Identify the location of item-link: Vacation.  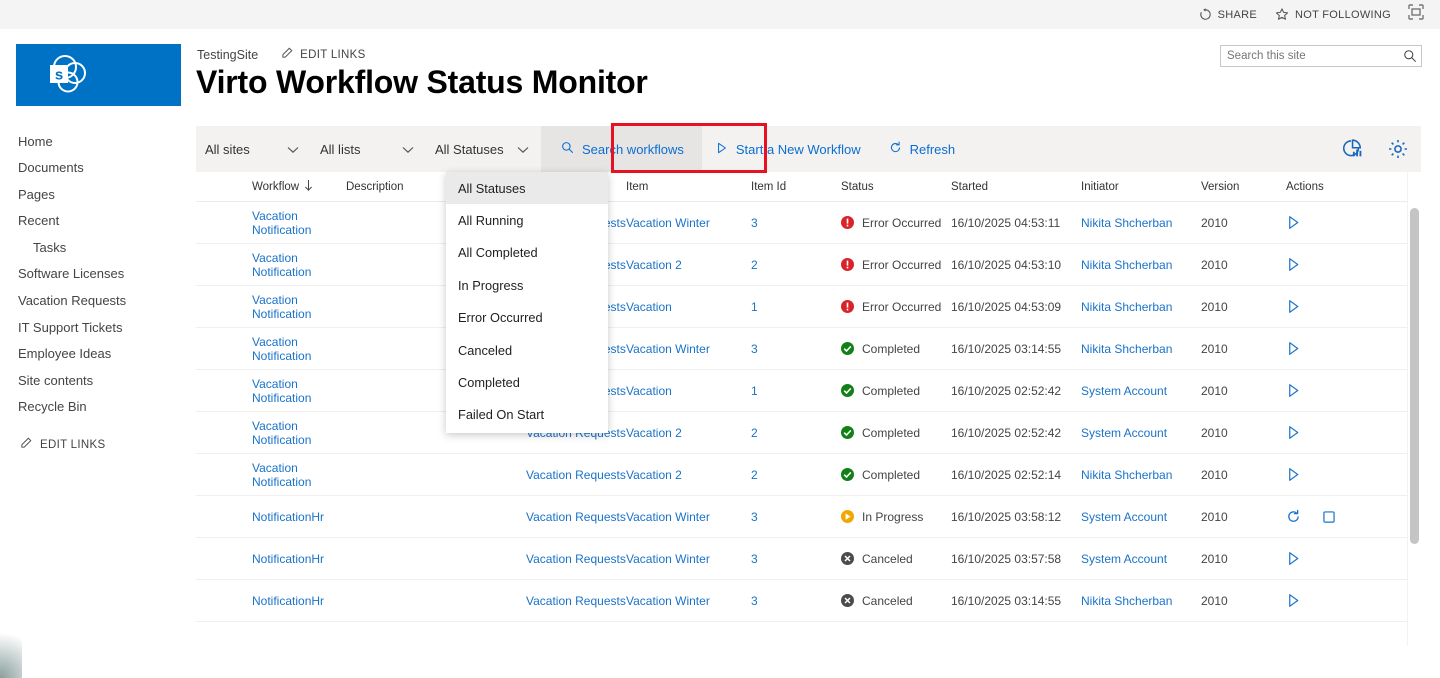
(649, 306).